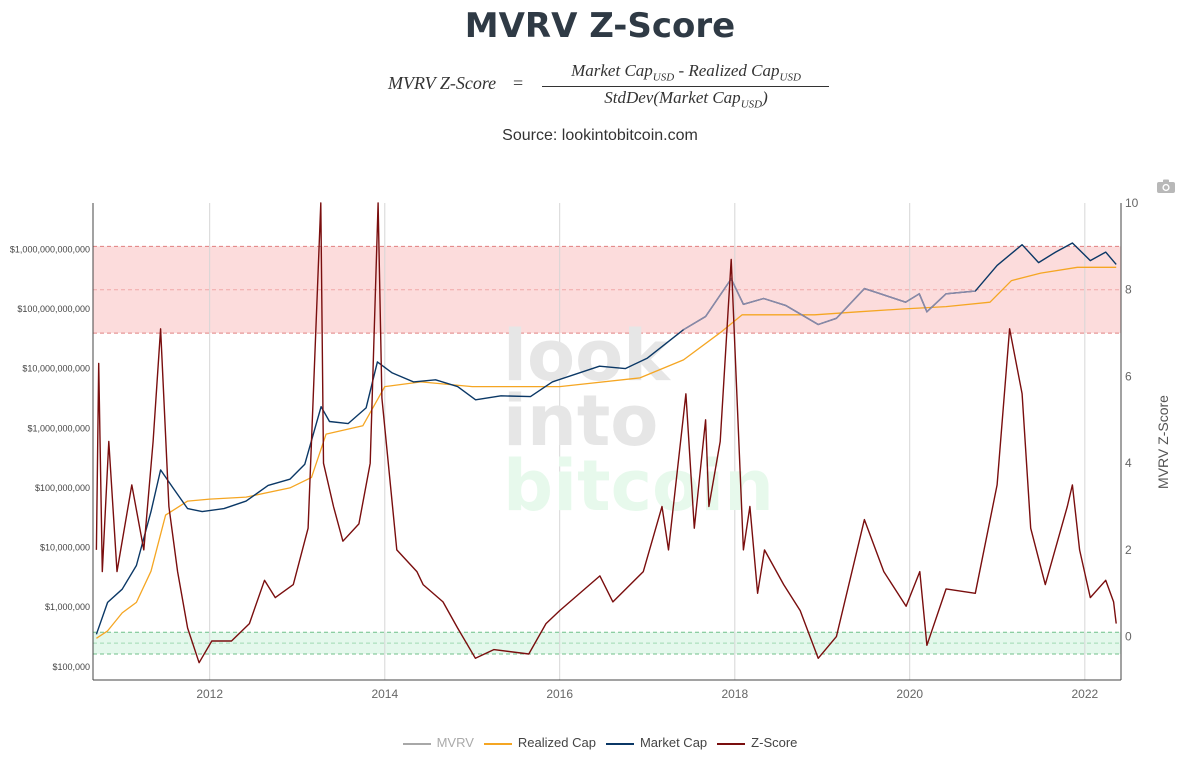 This screenshot has height=760, width=1200. Describe the element at coordinates (829, 304) in the screenshot. I see `series-market-cap-overlay` at that location.